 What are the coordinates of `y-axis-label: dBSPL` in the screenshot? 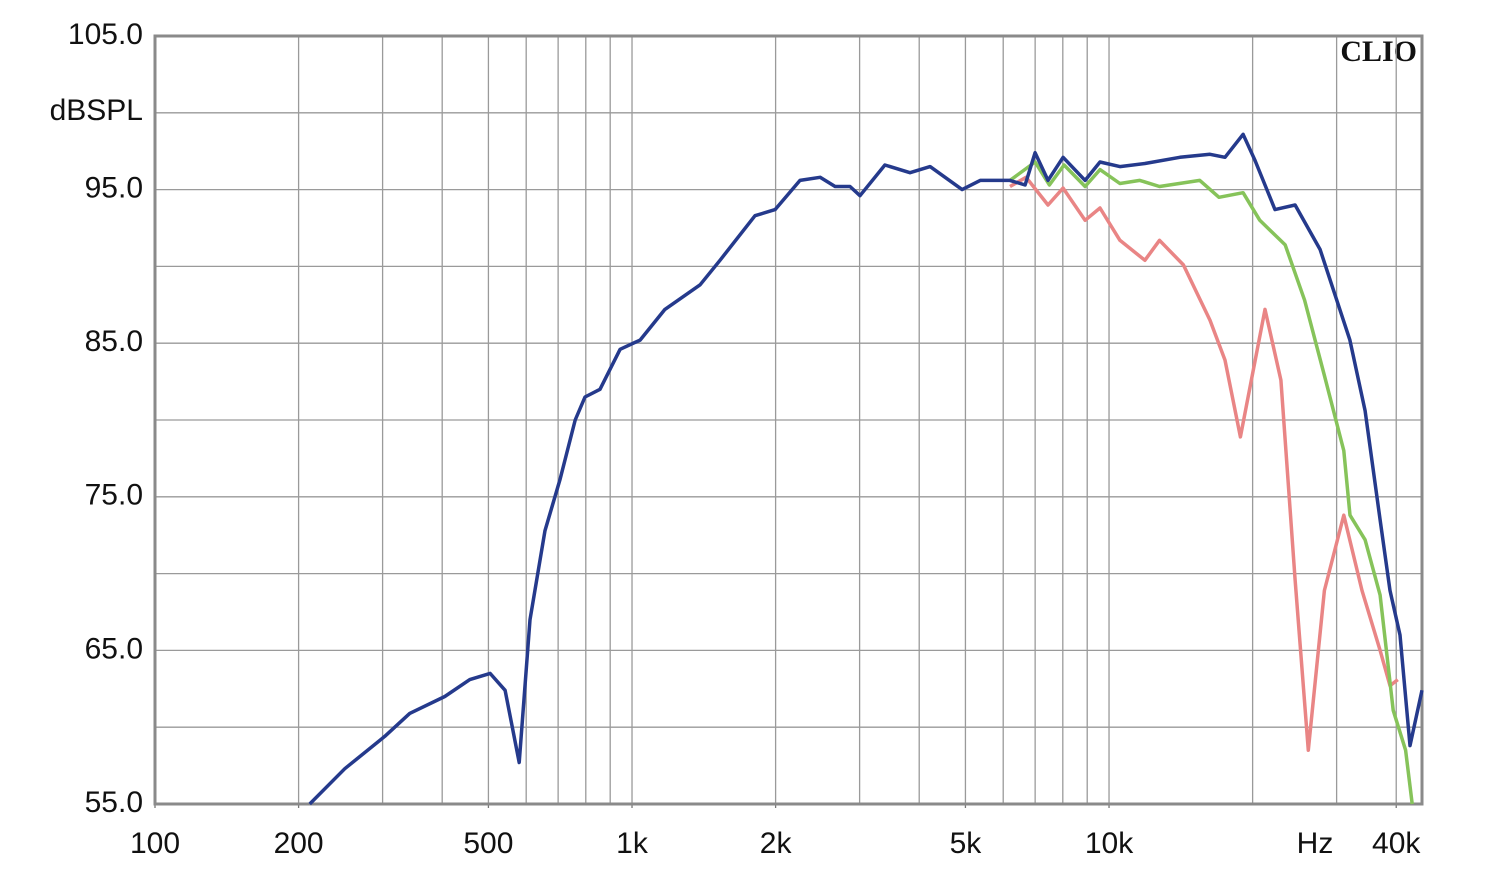 It's located at (96, 110).